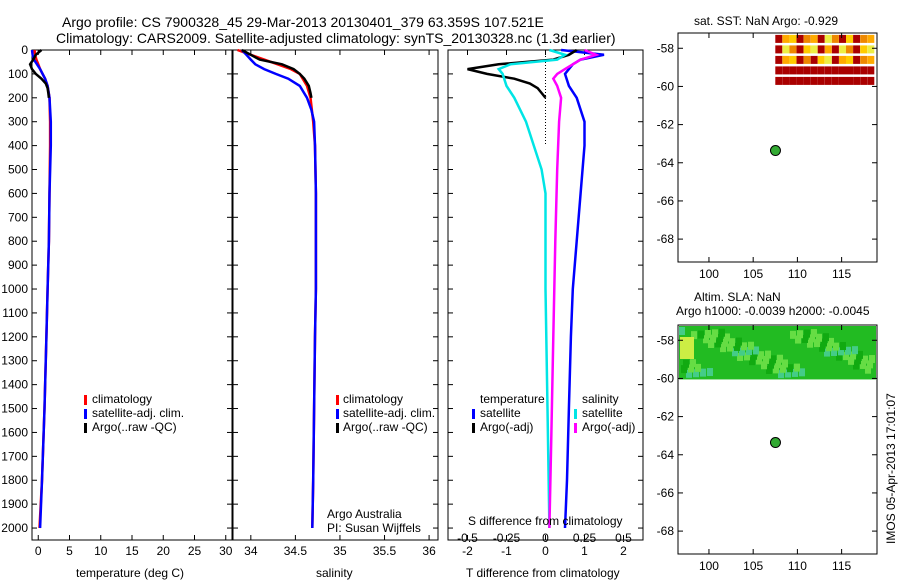 This screenshot has height=580, width=900. Describe the element at coordinates (24, 50) in the screenshot. I see `y-tick-label: 0` at that location.